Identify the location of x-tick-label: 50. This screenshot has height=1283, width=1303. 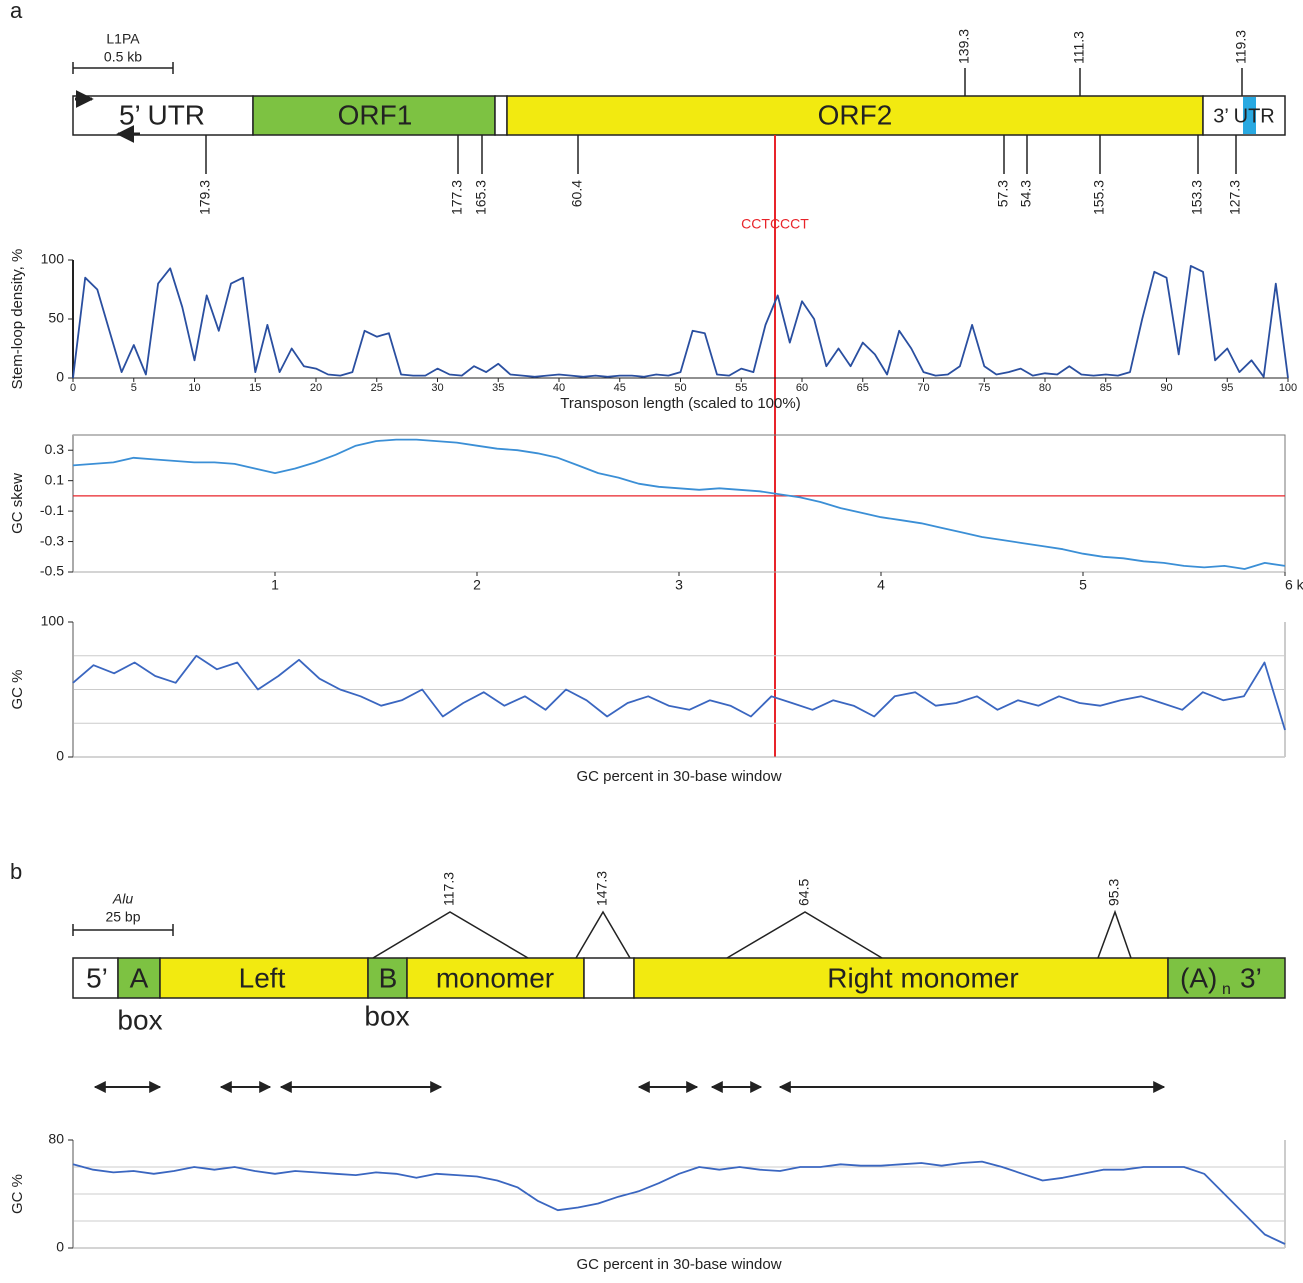
(680, 388).